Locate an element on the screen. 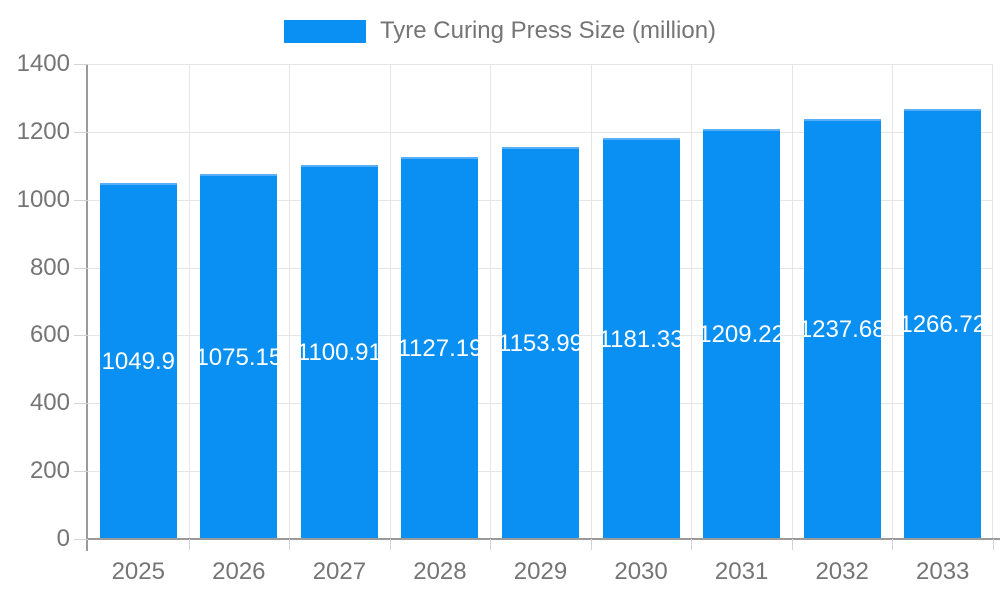  y-tick-label: 400 is located at coordinates (49, 403).